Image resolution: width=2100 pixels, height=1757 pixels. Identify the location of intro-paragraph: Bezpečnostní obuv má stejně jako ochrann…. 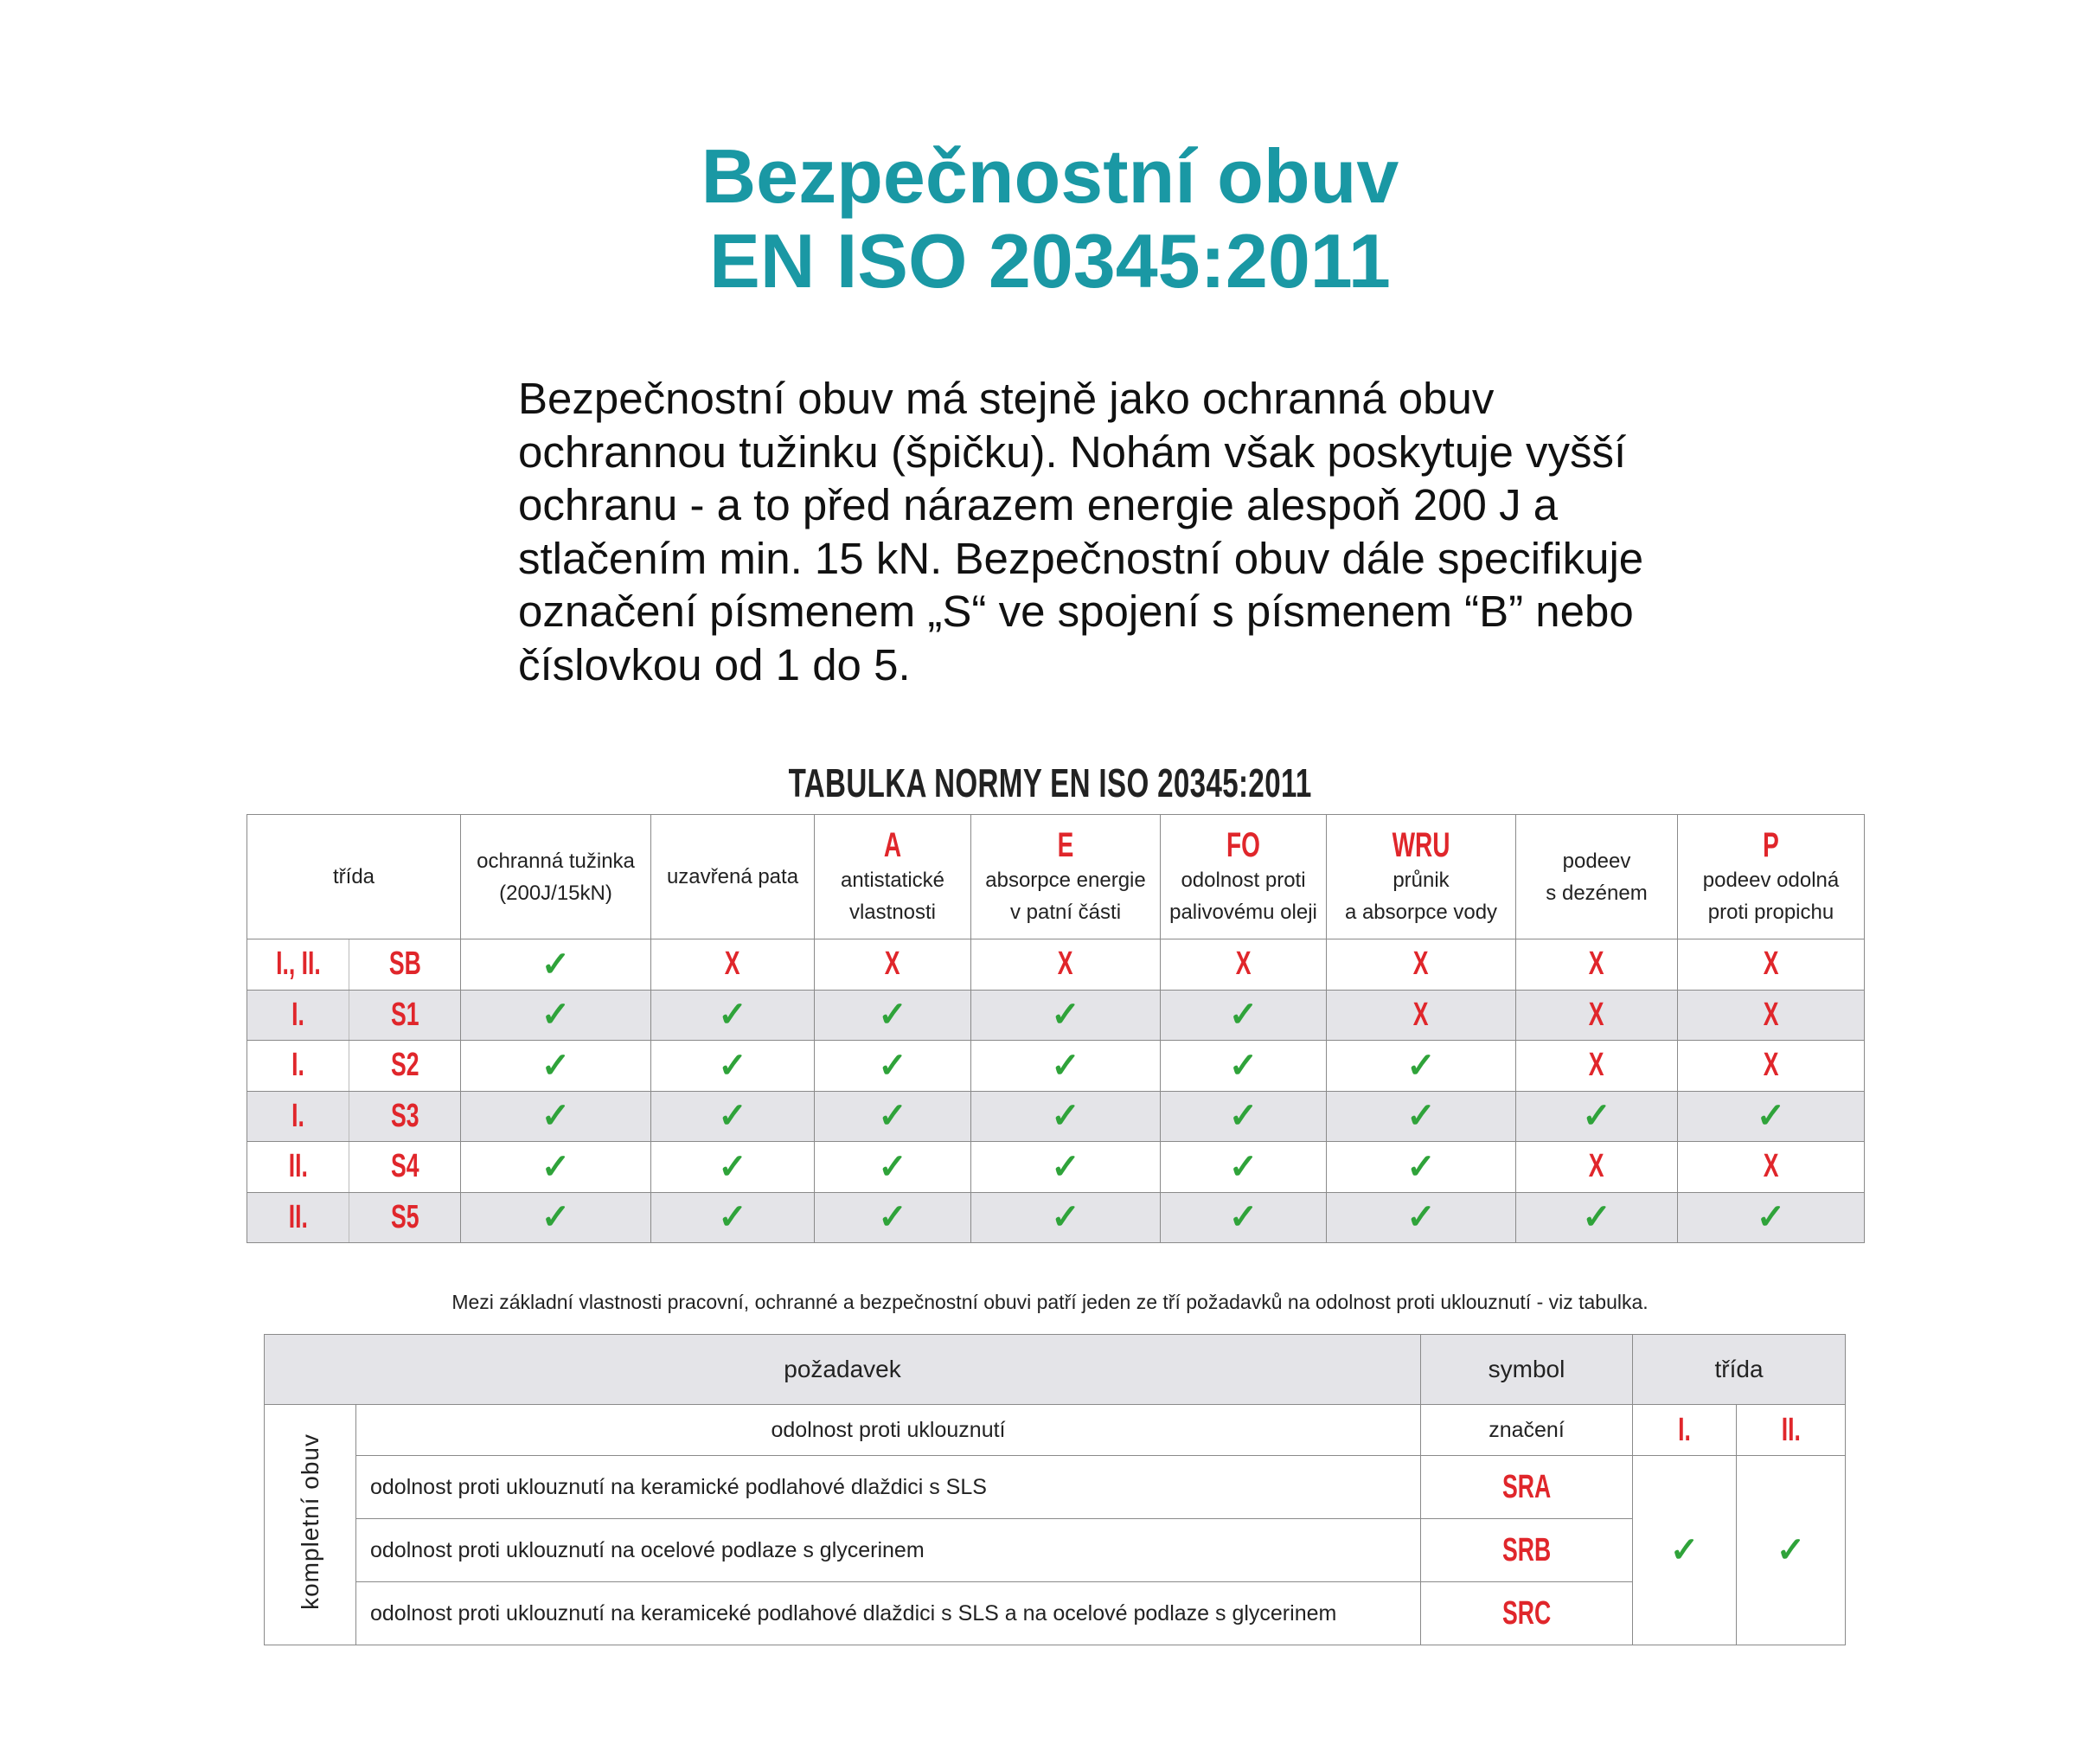
(1081, 531).